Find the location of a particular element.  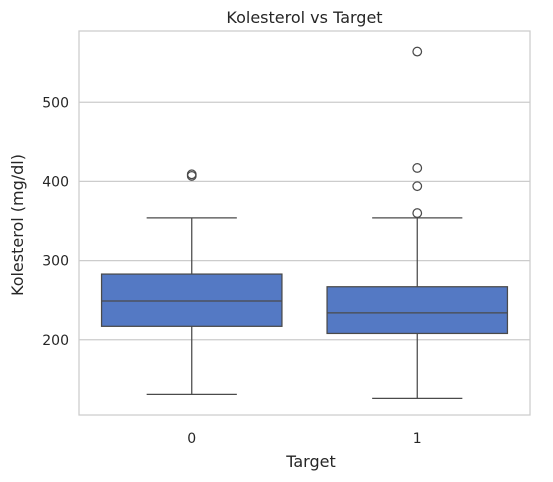

x-axis-label: Target is located at coordinates (310, 461).